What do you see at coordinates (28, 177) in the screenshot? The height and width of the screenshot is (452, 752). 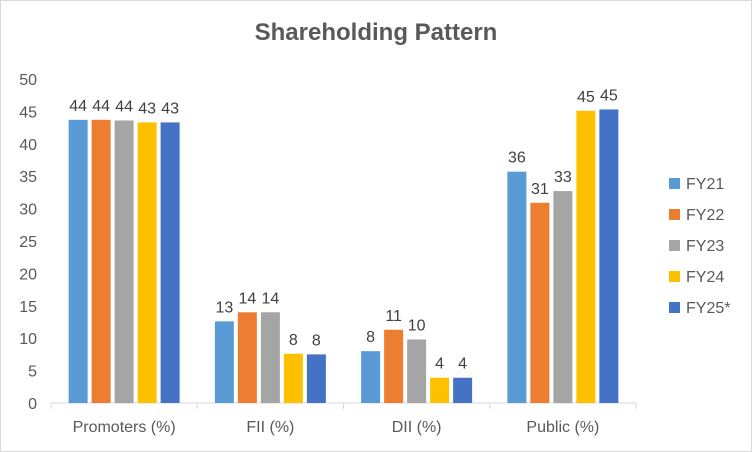 I see `y-tick-label: 35` at bounding box center [28, 177].